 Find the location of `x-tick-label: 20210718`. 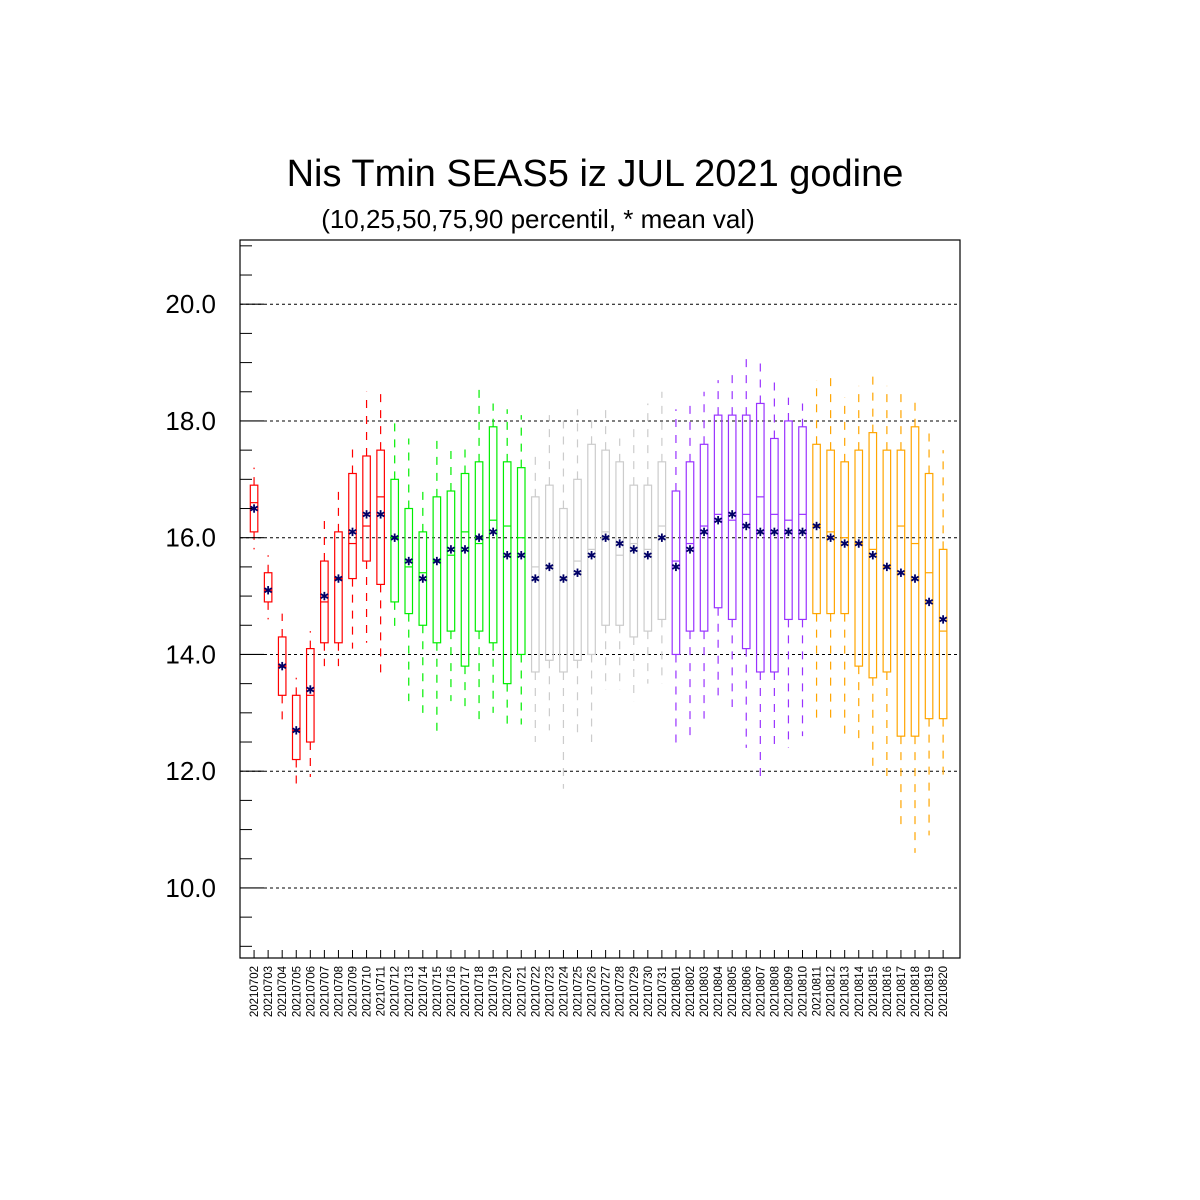

x-tick-label: 20210718 is located at coordinates (480, 991).